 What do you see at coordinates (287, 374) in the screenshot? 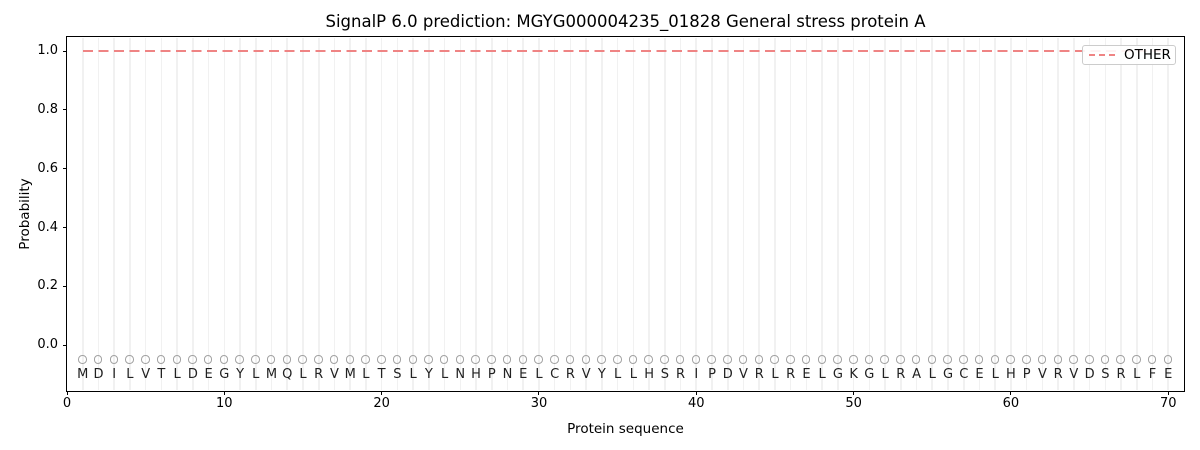
I see `residue-letter: Q` at bounding box center [287, 374].